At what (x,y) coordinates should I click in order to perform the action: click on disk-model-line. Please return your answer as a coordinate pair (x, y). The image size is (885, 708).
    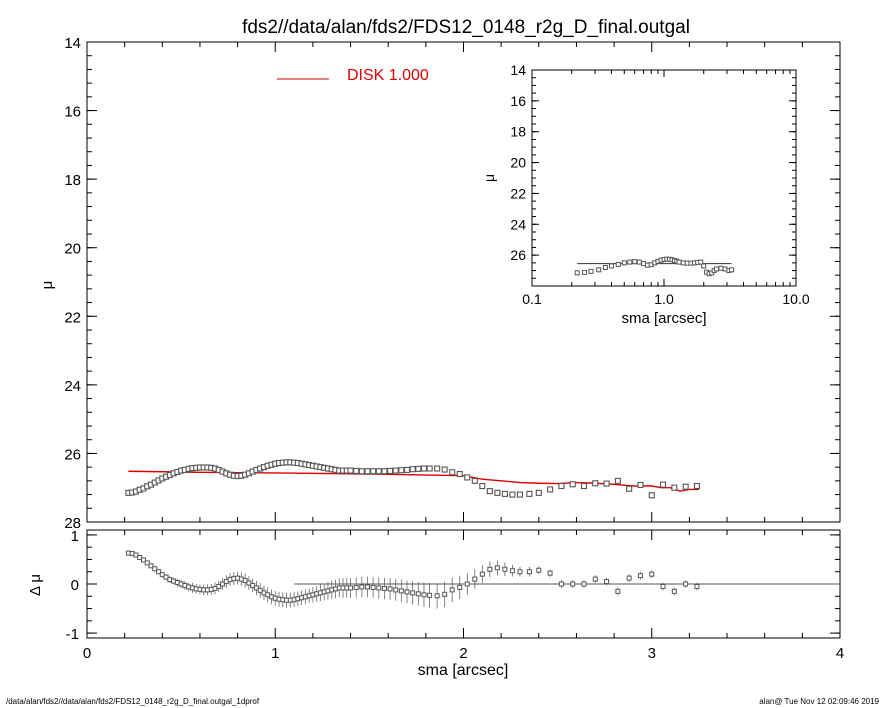
    Looking at the image, I should click on (413, 481).